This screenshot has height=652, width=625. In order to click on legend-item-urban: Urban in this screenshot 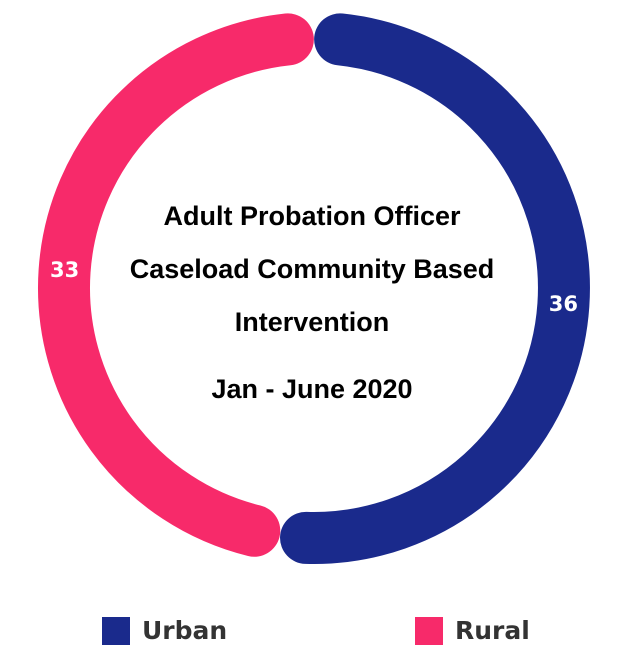, I will do `click(164, 630)`.